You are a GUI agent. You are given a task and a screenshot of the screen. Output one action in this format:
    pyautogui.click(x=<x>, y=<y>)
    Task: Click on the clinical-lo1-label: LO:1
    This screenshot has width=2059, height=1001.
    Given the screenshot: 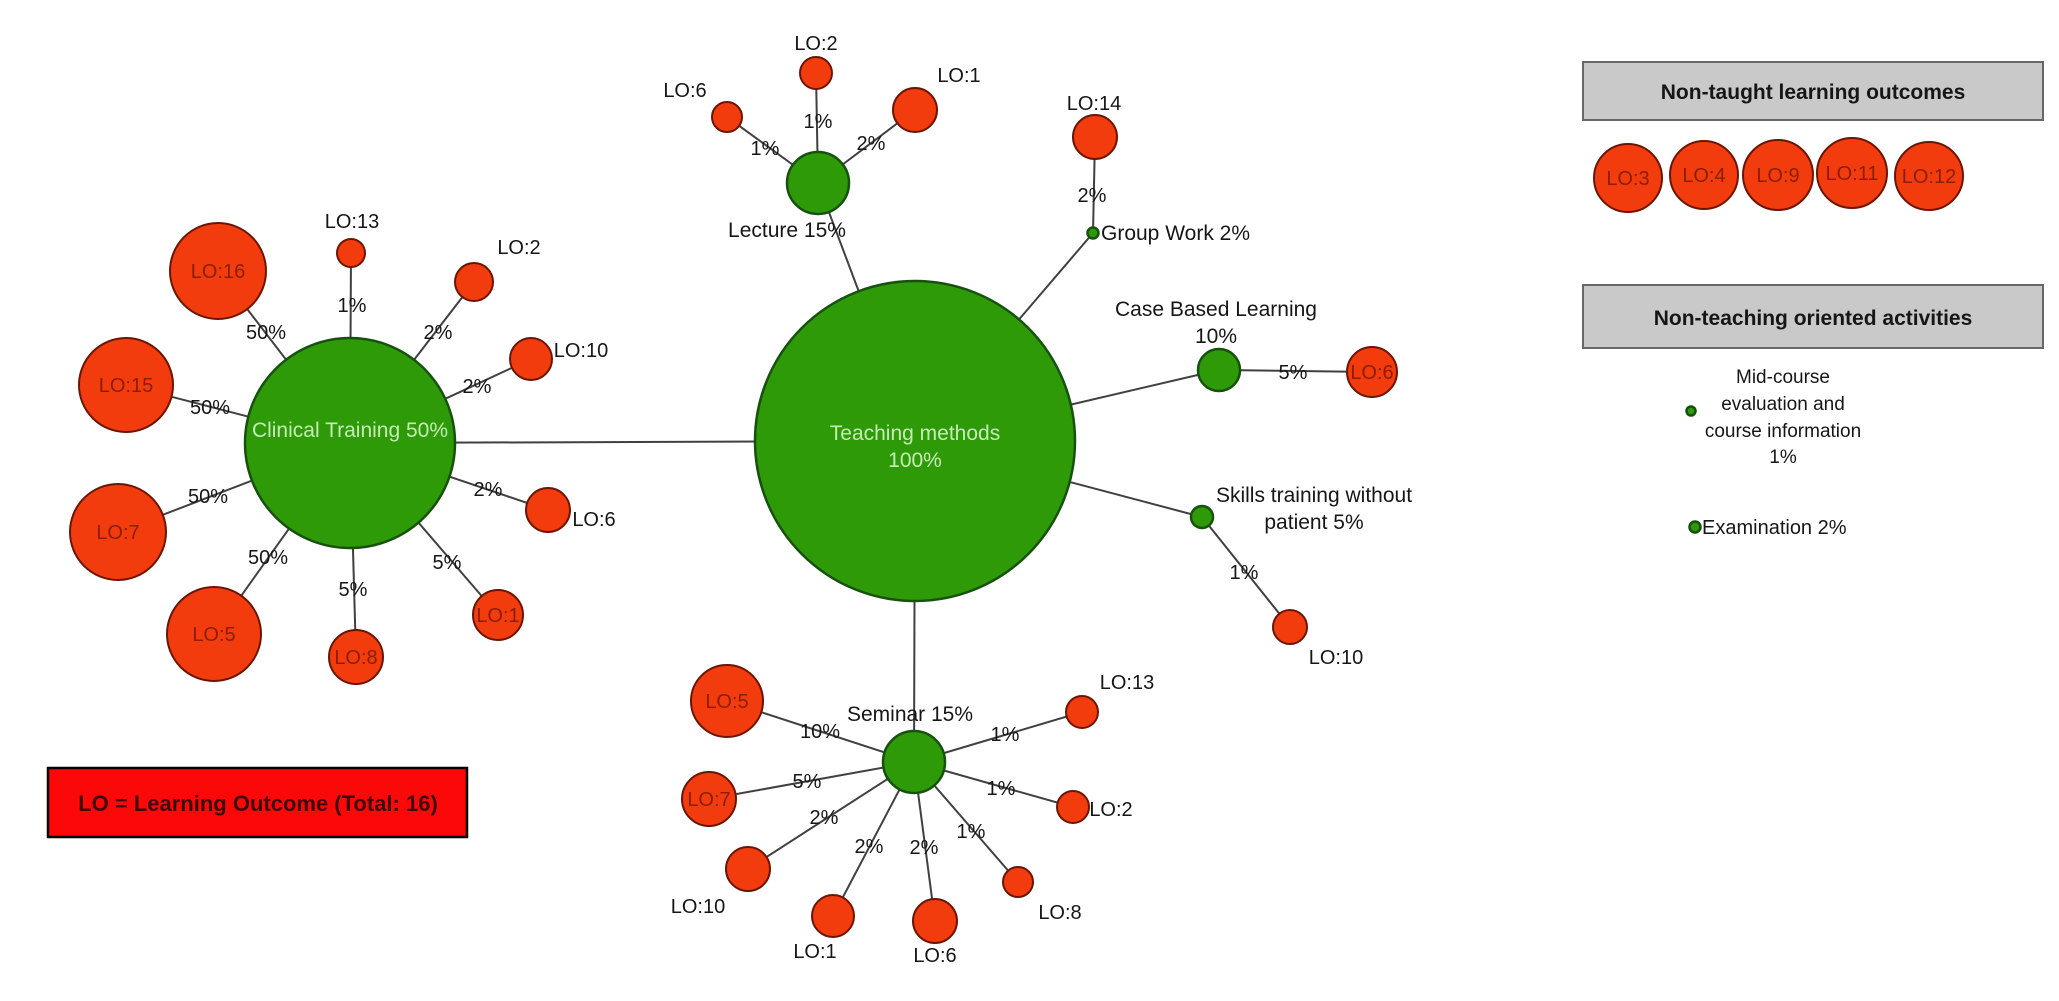 What is the action you would take?
    pyautogui.click(x=497, y=616)
    